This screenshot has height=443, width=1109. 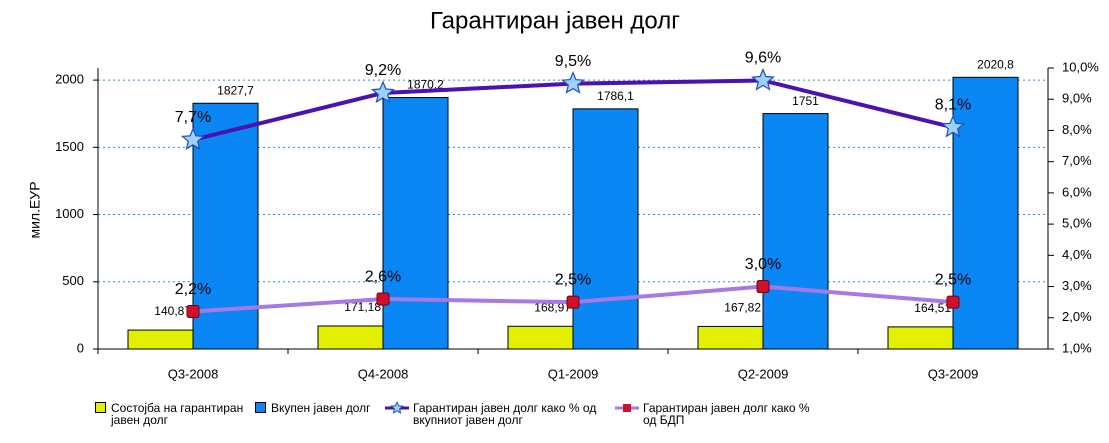 I want to click on bar-label: 1870,2, so click(x=425, y=85).